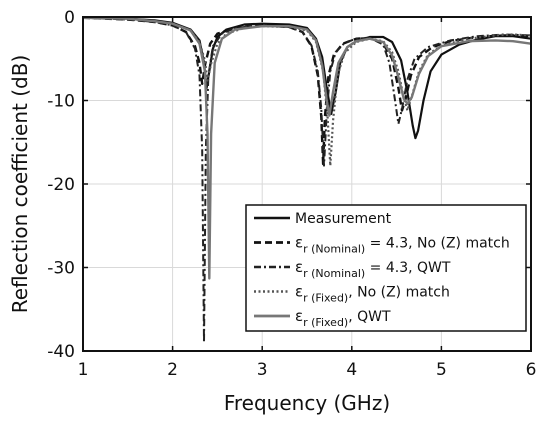 The height and width of the screenshot is (421, 550). I want to click on legend-label-suffix: = 4.3, QWT, so click(408, 268).